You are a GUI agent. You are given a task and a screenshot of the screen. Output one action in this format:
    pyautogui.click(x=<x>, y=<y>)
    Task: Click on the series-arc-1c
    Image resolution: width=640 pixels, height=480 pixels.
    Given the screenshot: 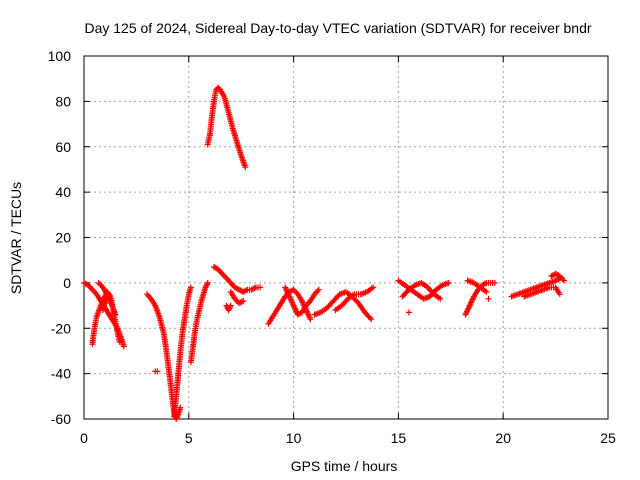 What is the action you would take?
    pyautogui.click(x=107, y=298)
    